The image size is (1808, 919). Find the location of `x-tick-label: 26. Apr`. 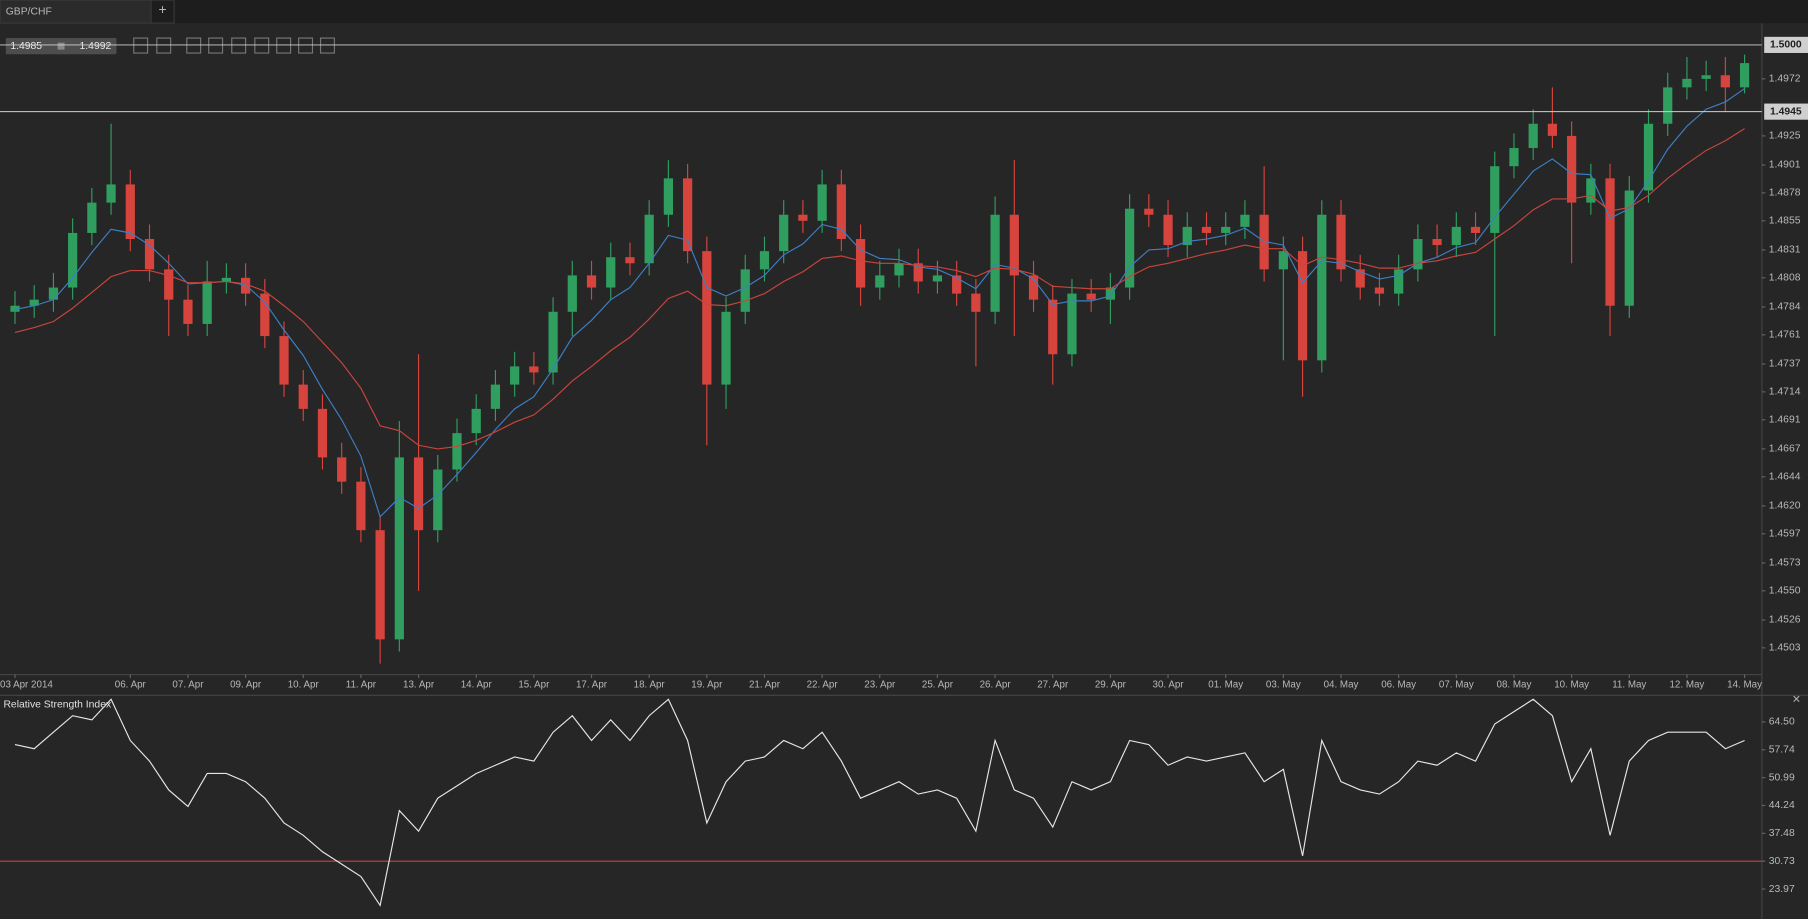

x-tick-label: 26. Apr is located at coordinates (996, 685).